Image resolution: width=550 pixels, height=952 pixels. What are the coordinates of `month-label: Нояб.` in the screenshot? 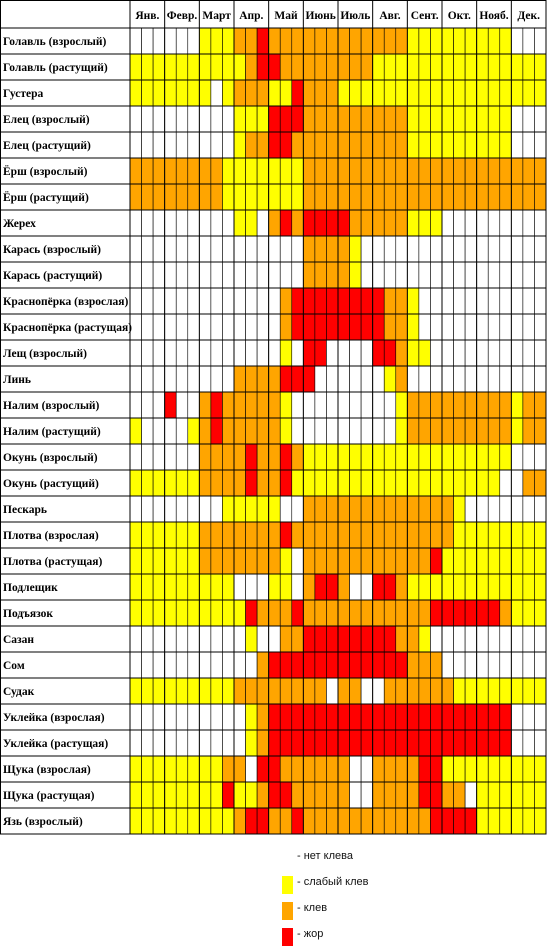 It's located at (493, 16).